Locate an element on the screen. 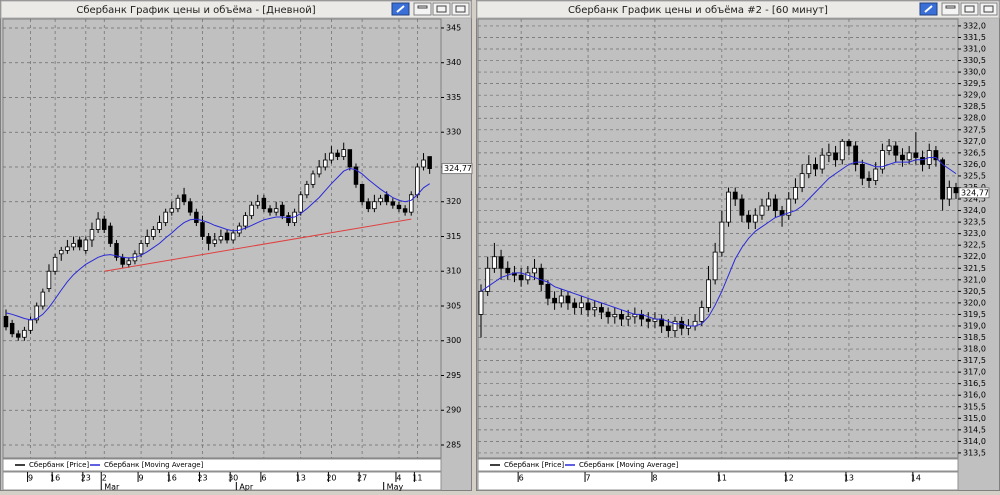  y-tick-label: 331,0 is located at coordinates (974, 49).